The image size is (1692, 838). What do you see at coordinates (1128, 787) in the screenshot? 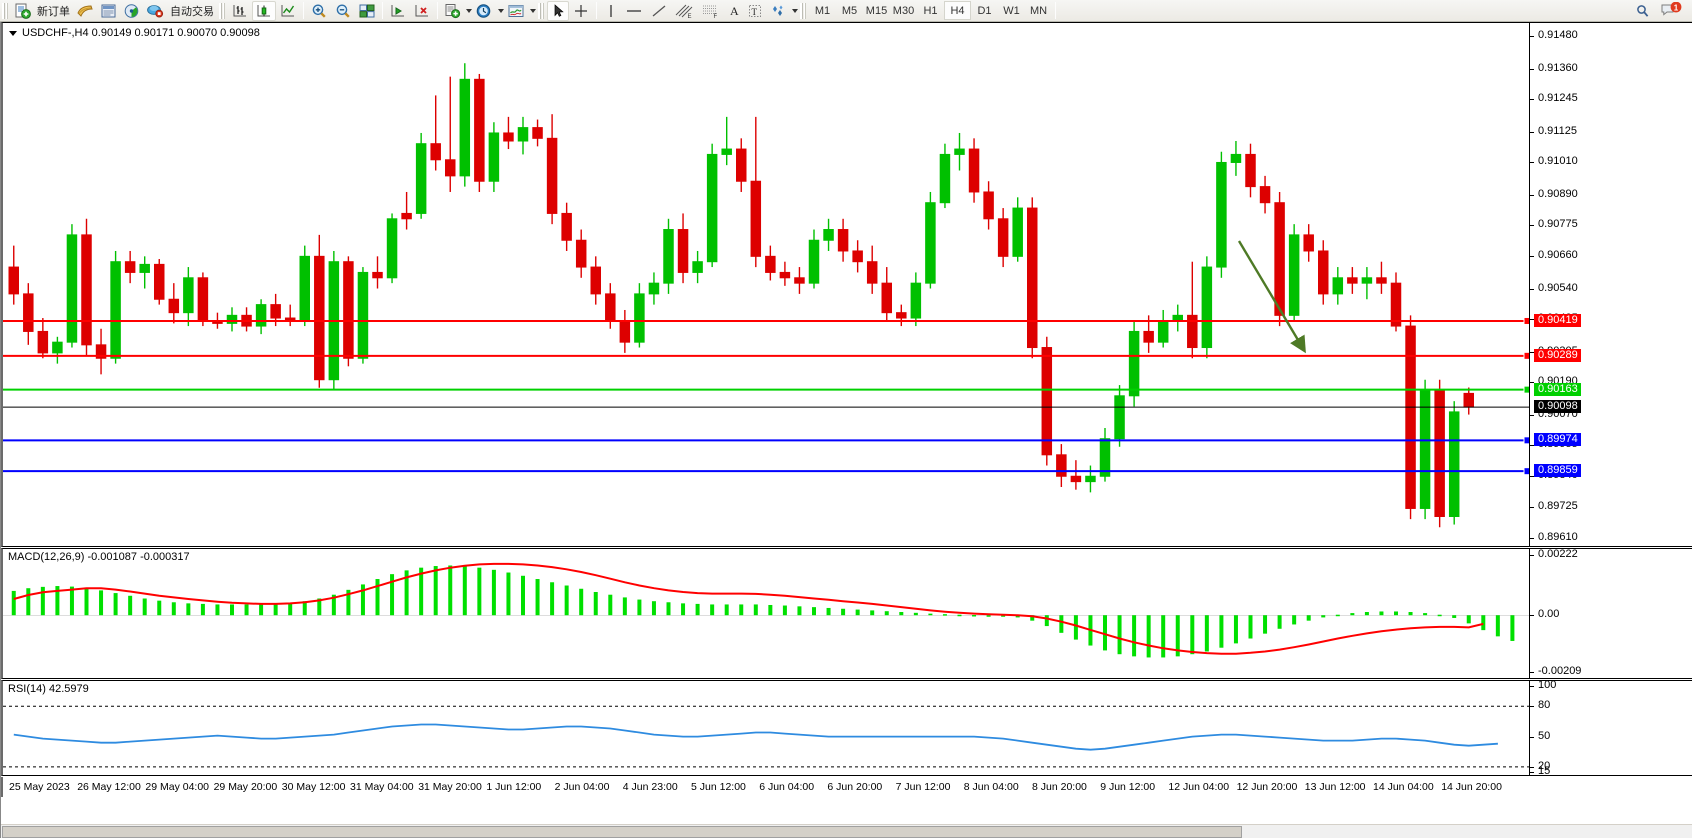
I see `time-axis-label: 9 Jun 12:00` at bounding box center [1128, 787].